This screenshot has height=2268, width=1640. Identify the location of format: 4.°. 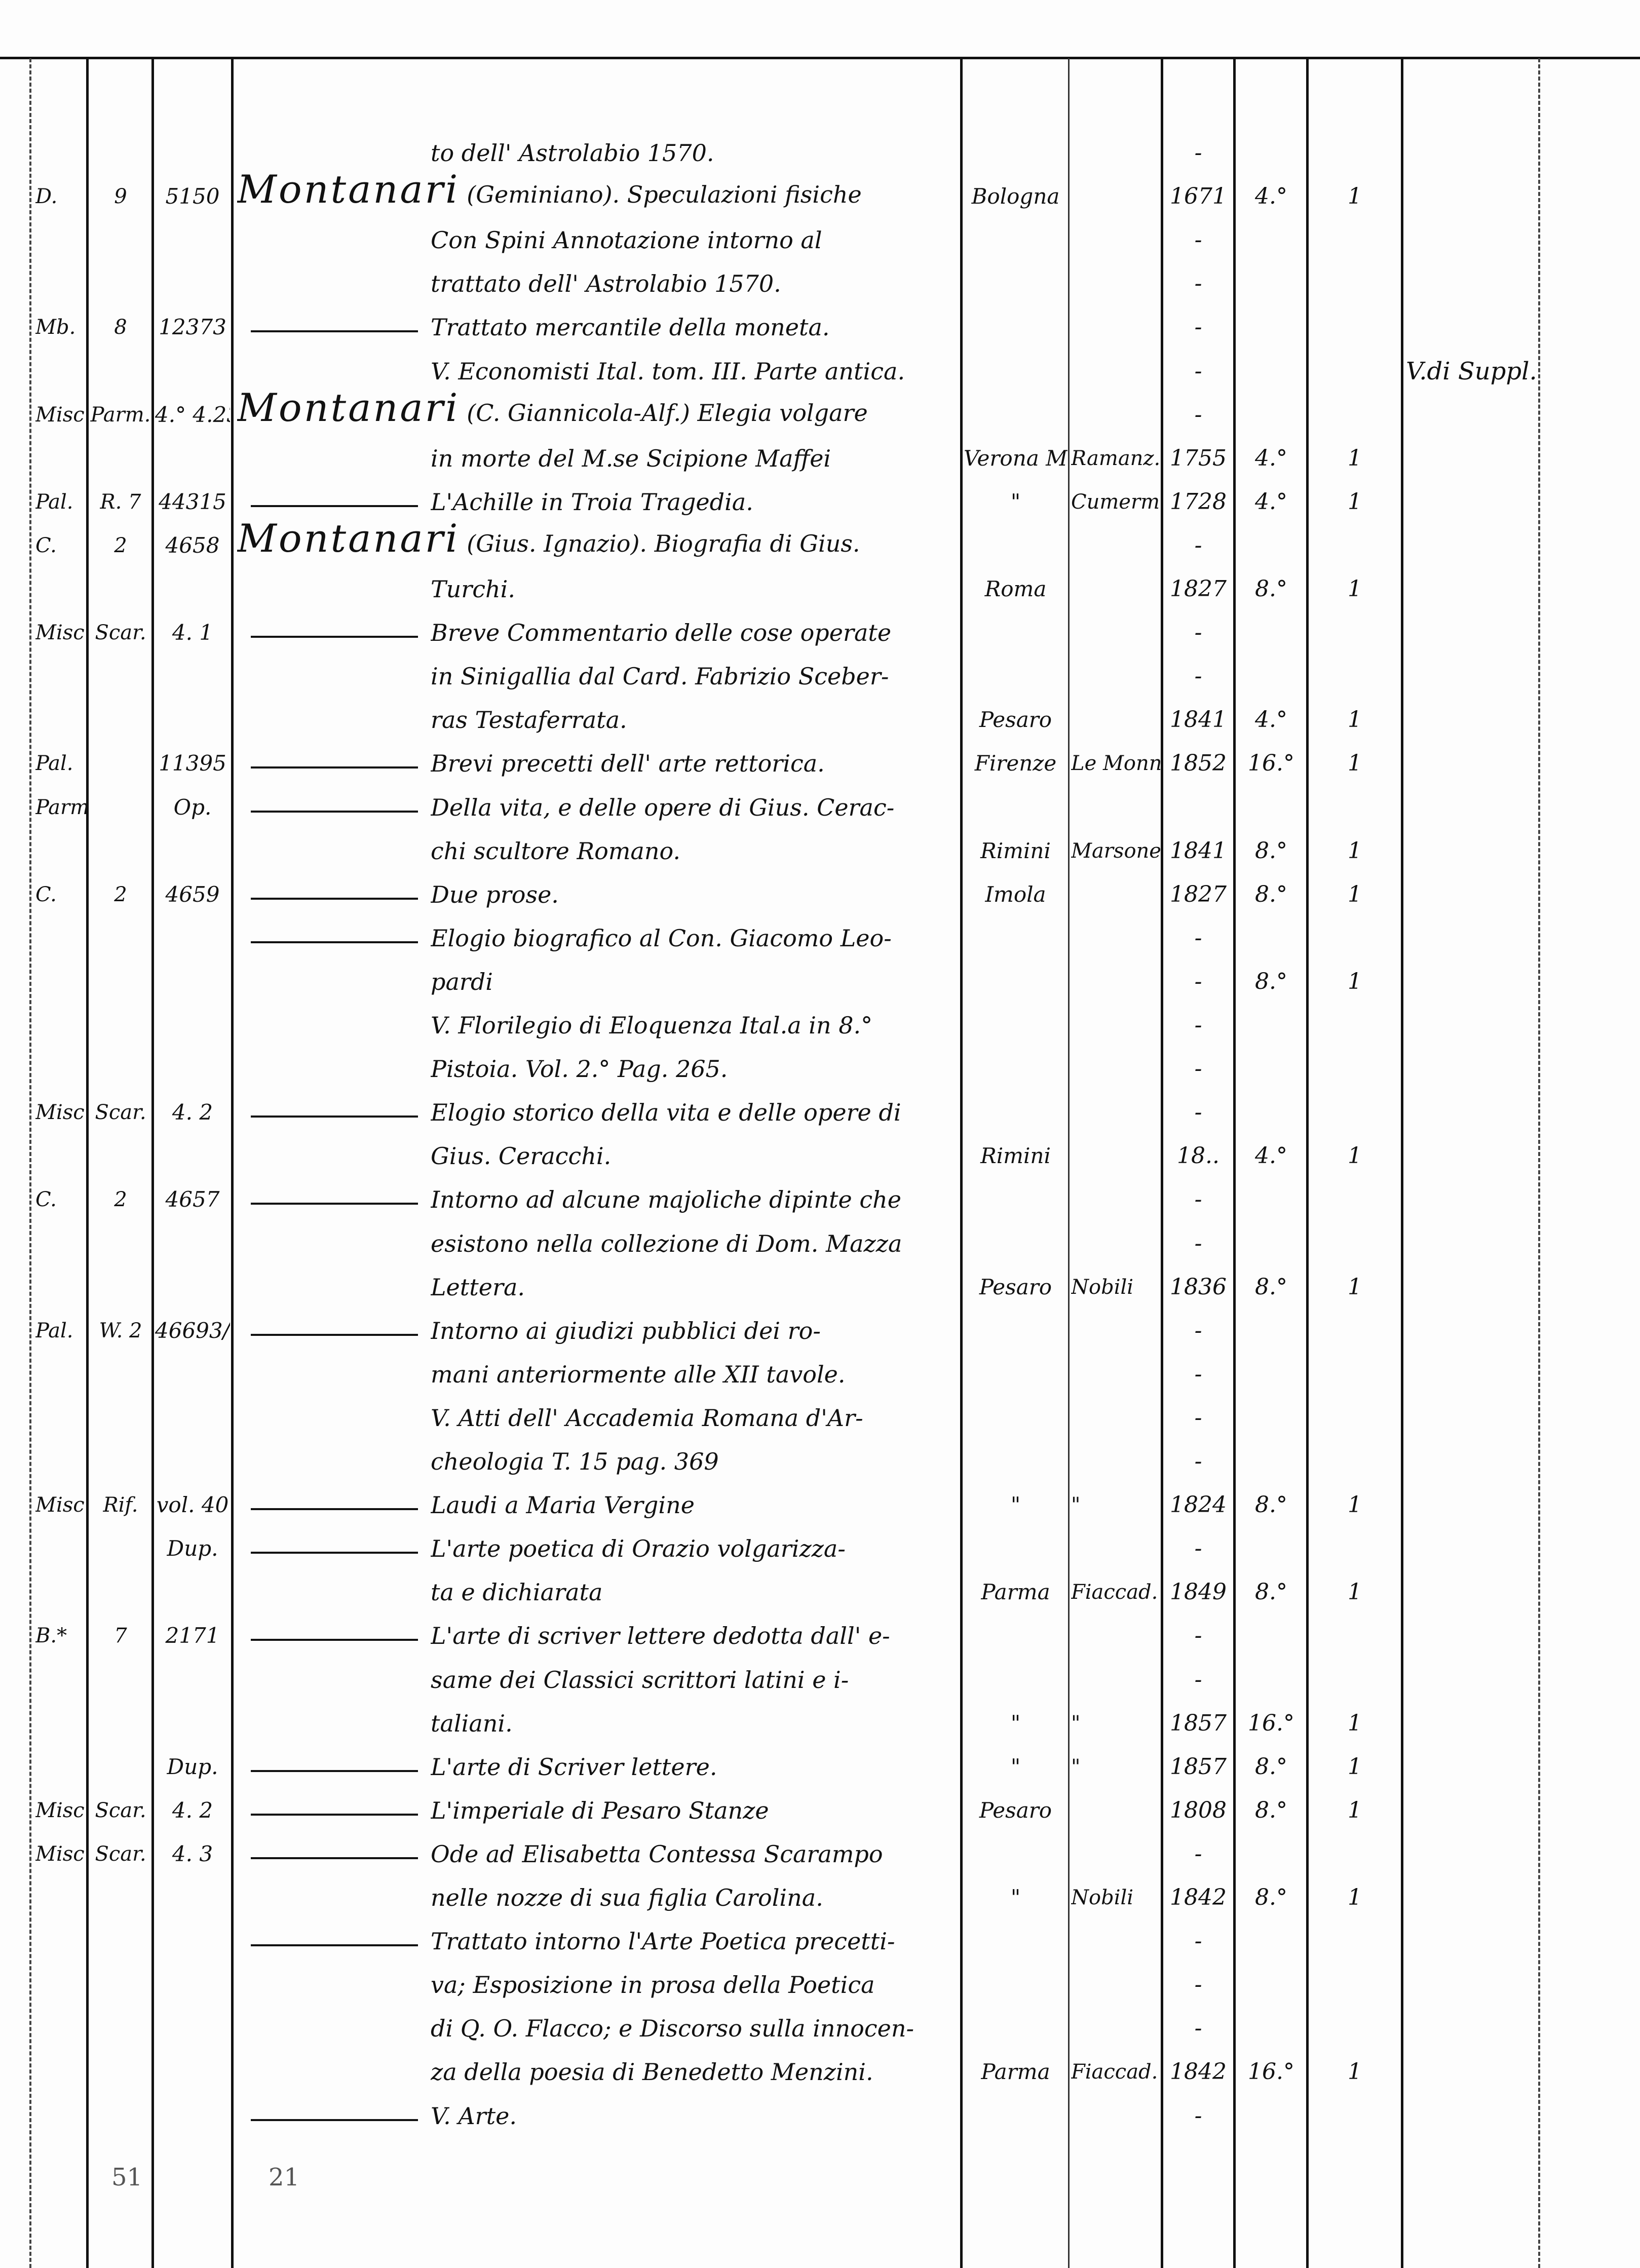
(1271, 720).